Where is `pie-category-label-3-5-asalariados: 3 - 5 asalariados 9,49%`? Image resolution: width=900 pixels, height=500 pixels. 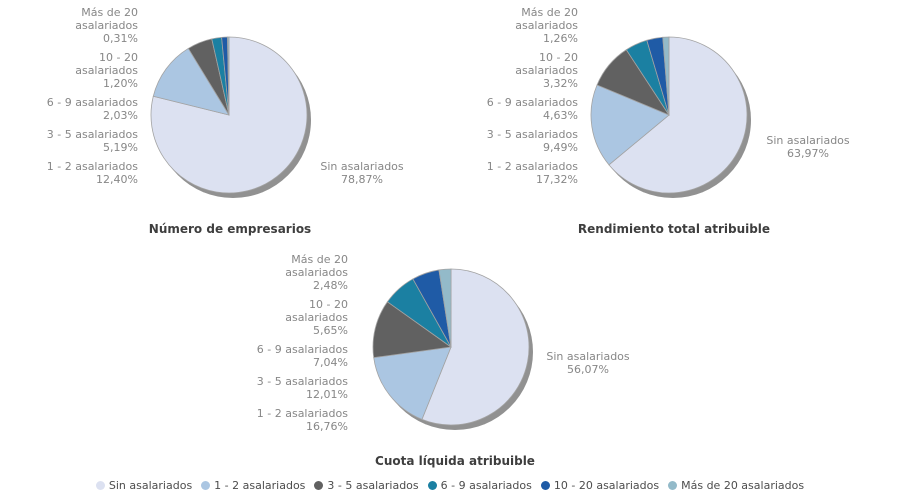 pie-category-label-3-5-asalariados: 3 - 5 asalariados 9,49% is located at coordinates (527, 141).